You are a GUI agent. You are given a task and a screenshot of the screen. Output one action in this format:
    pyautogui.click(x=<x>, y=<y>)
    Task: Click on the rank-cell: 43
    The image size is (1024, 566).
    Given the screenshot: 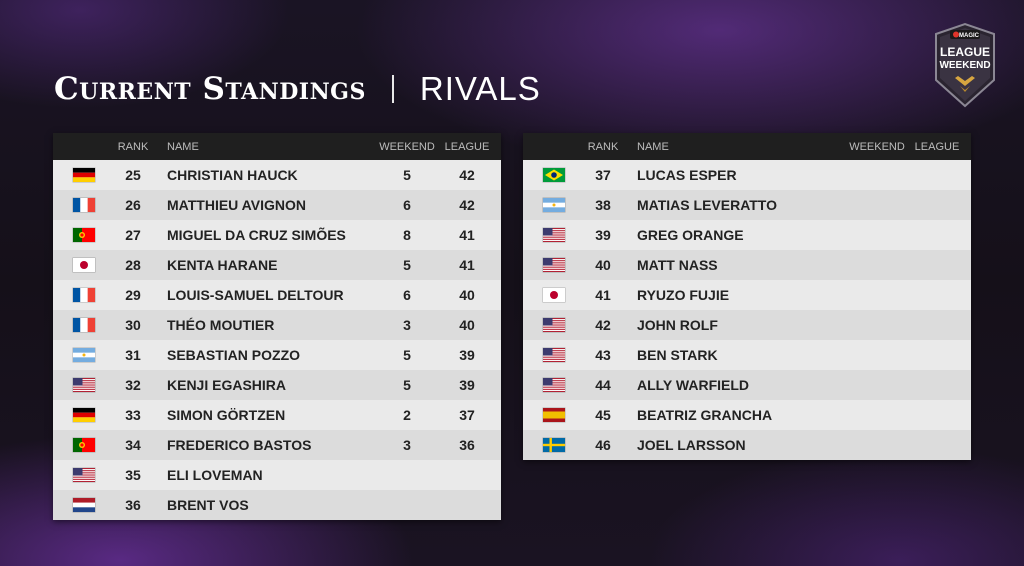 What is the action you would take?
    pyautogui.click(x=603, y=355)
    